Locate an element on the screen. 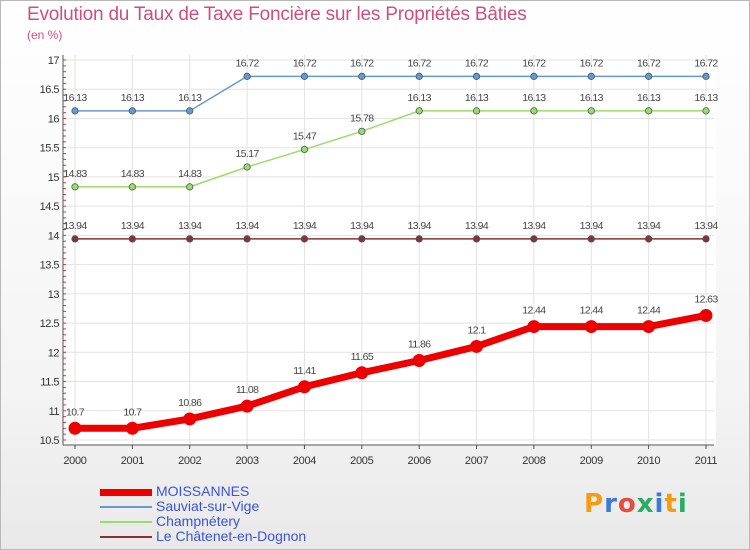 Image resolution: width=750 pixels, height=550 pixels. data-label: 10.86 is located at coordinates (190, 403).